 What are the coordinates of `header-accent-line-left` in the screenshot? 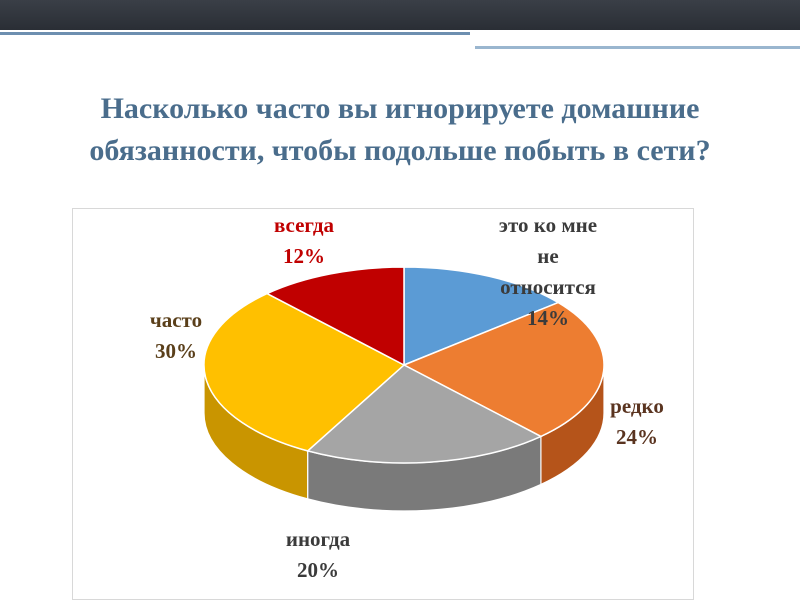 It's located at (235, 33).